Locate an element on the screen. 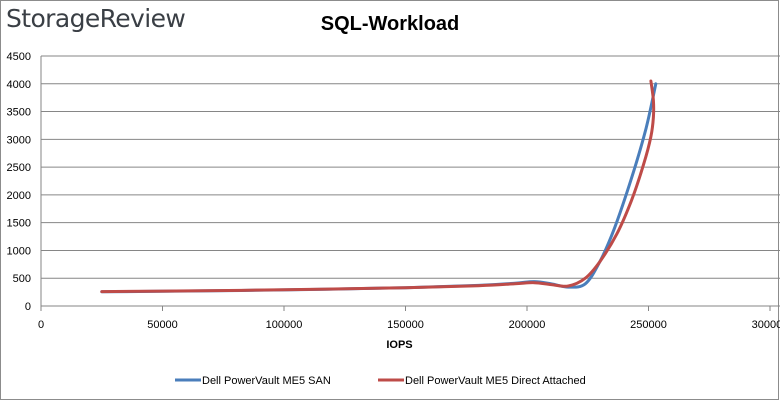  y-tick-labels: 0 500 1000 1500 2000 2500 3000 3500 4000 4500 is located at coordinates (19, 182).